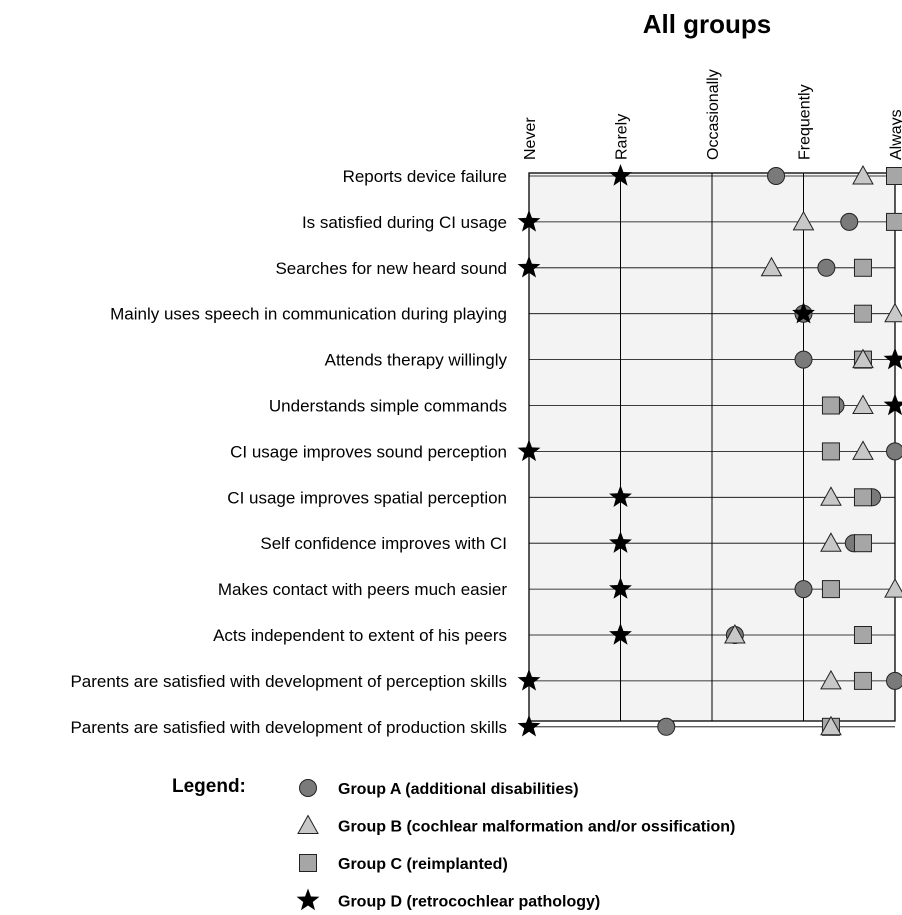  Describe the element at coordinates (425, 176) in the screenshot. I see `row-label: Reports device failure` at that location.